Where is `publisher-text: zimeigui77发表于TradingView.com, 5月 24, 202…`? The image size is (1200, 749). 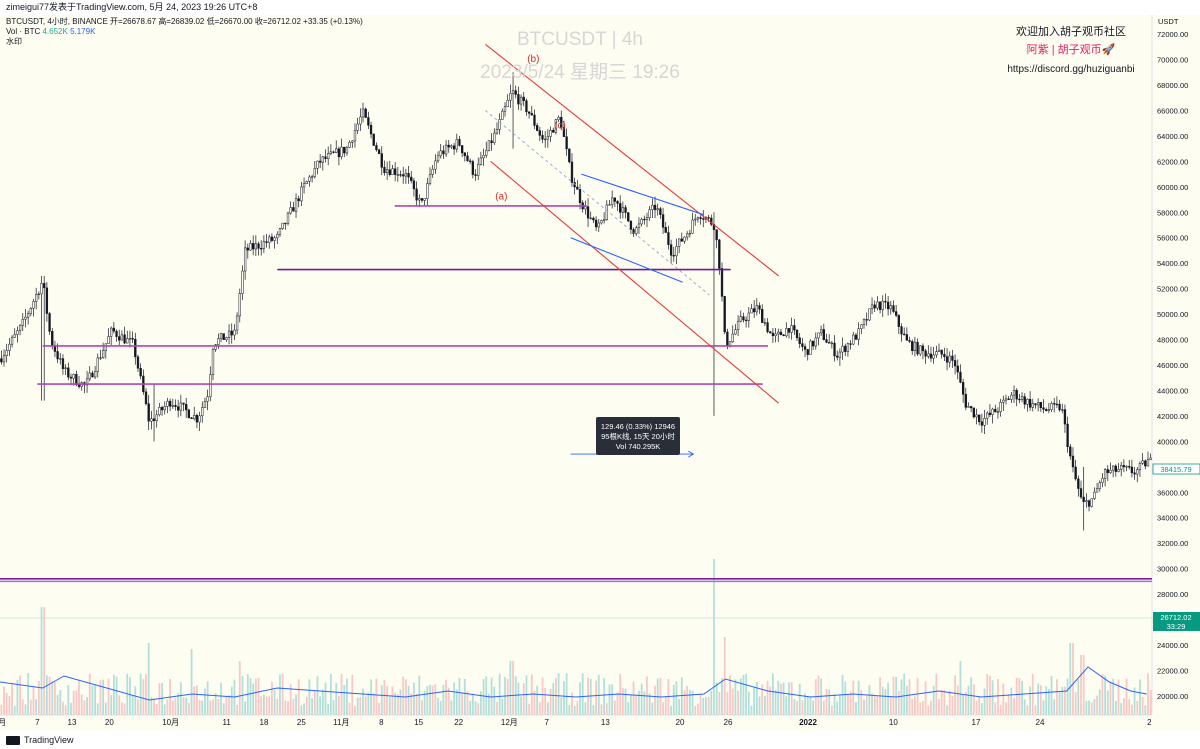
publisher-text: zimeigui77发表于TradingView.com, 5月 24, 202… is located at coordinates (132, 7).